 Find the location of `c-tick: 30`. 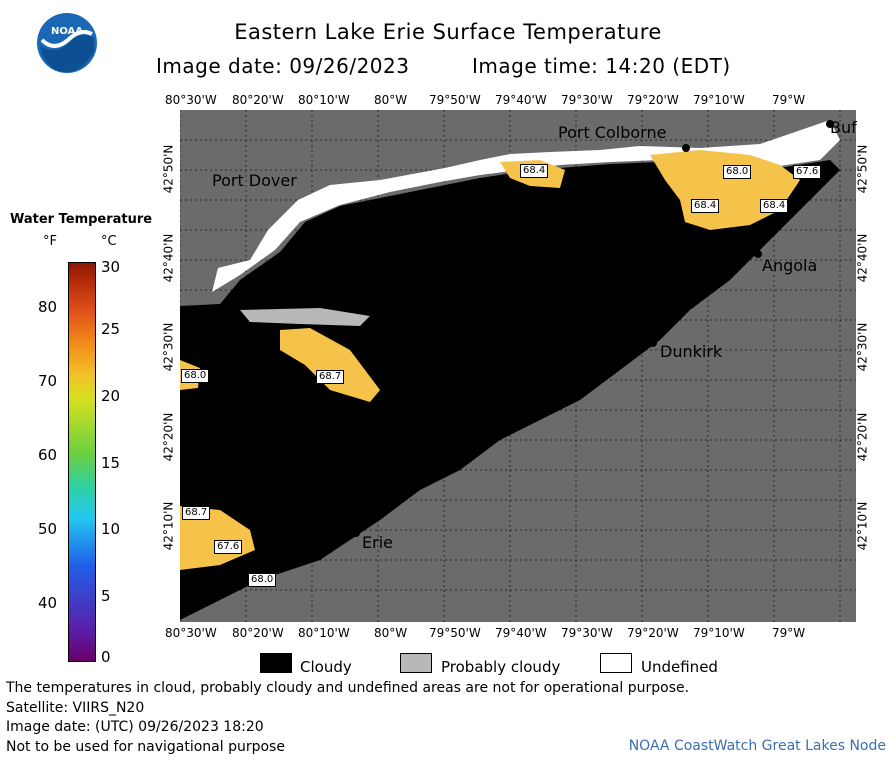

c-tick: 30 is located at coordinates (111, 267).